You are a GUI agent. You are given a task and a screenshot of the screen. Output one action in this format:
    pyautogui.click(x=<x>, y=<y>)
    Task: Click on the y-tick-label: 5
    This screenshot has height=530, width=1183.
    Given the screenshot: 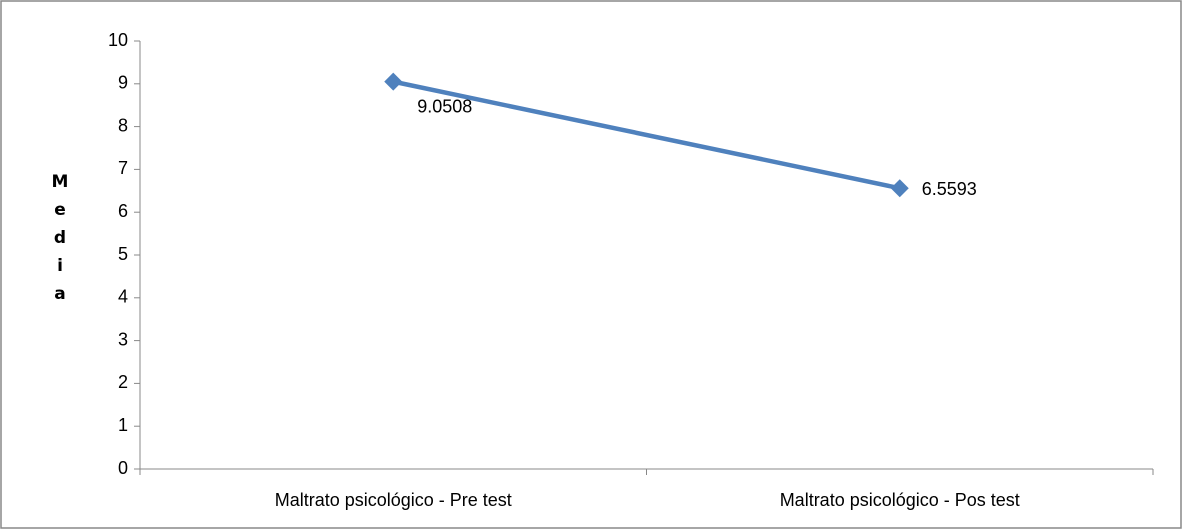 What is the action you would take?
    pyautogui.click(x=123, y=254)
    